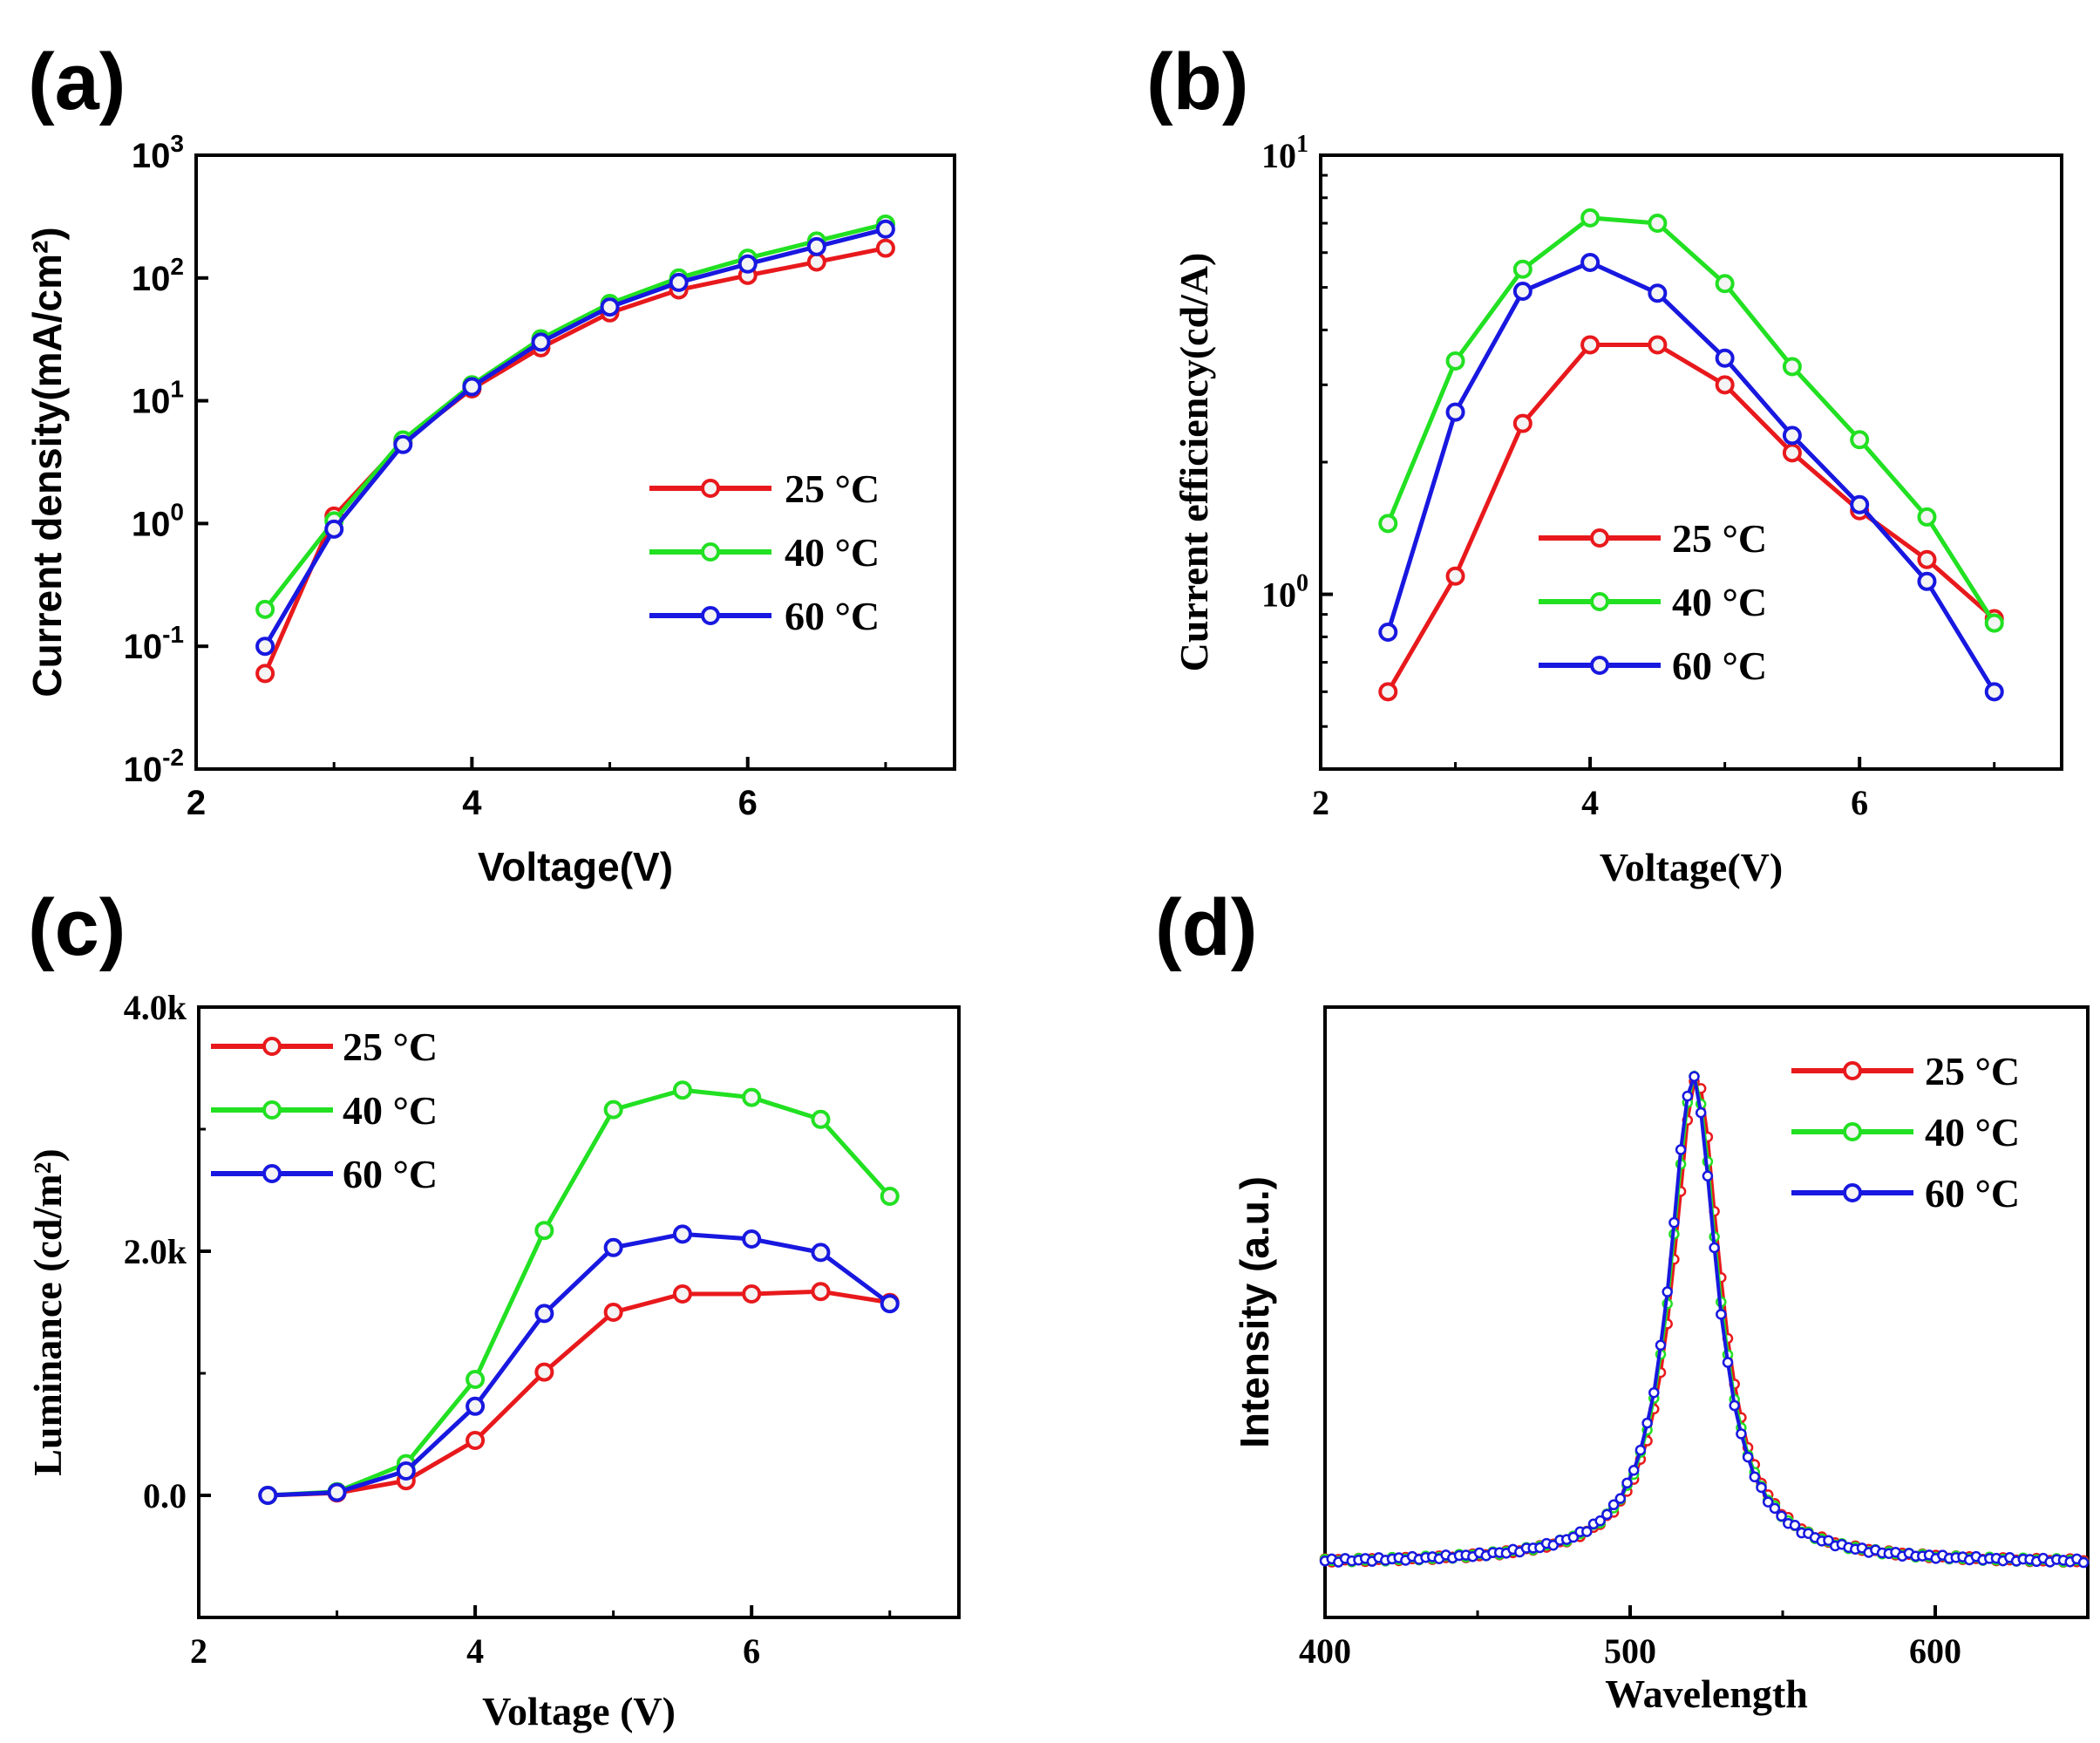  I want to click on x-axis-title: Voltage (V), so click(579, 1711).